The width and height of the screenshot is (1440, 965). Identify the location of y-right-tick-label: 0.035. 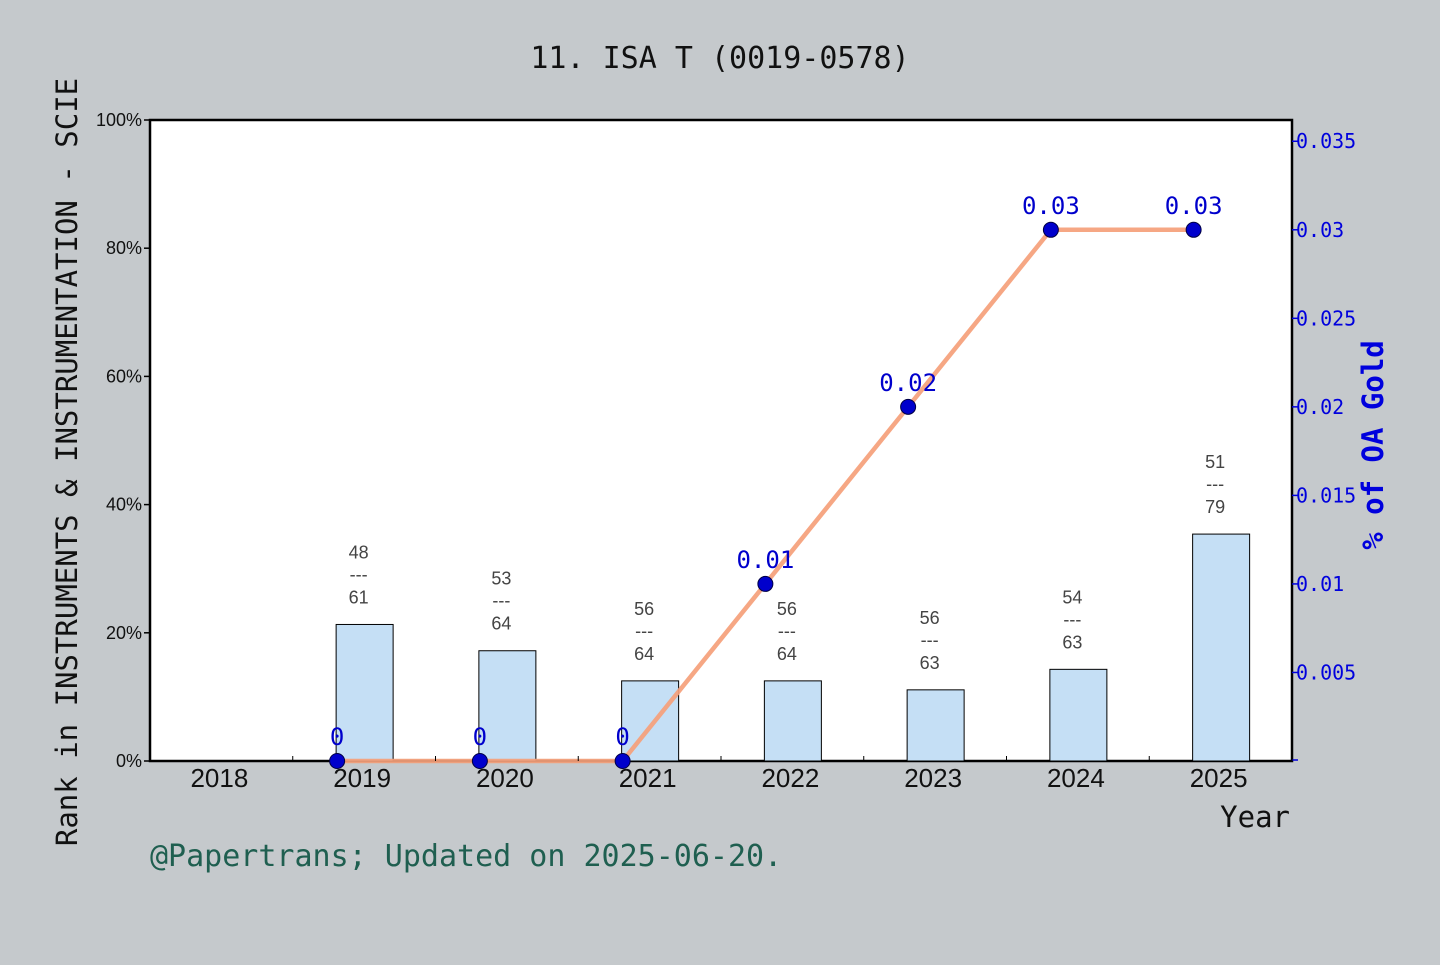
(1326, 141).